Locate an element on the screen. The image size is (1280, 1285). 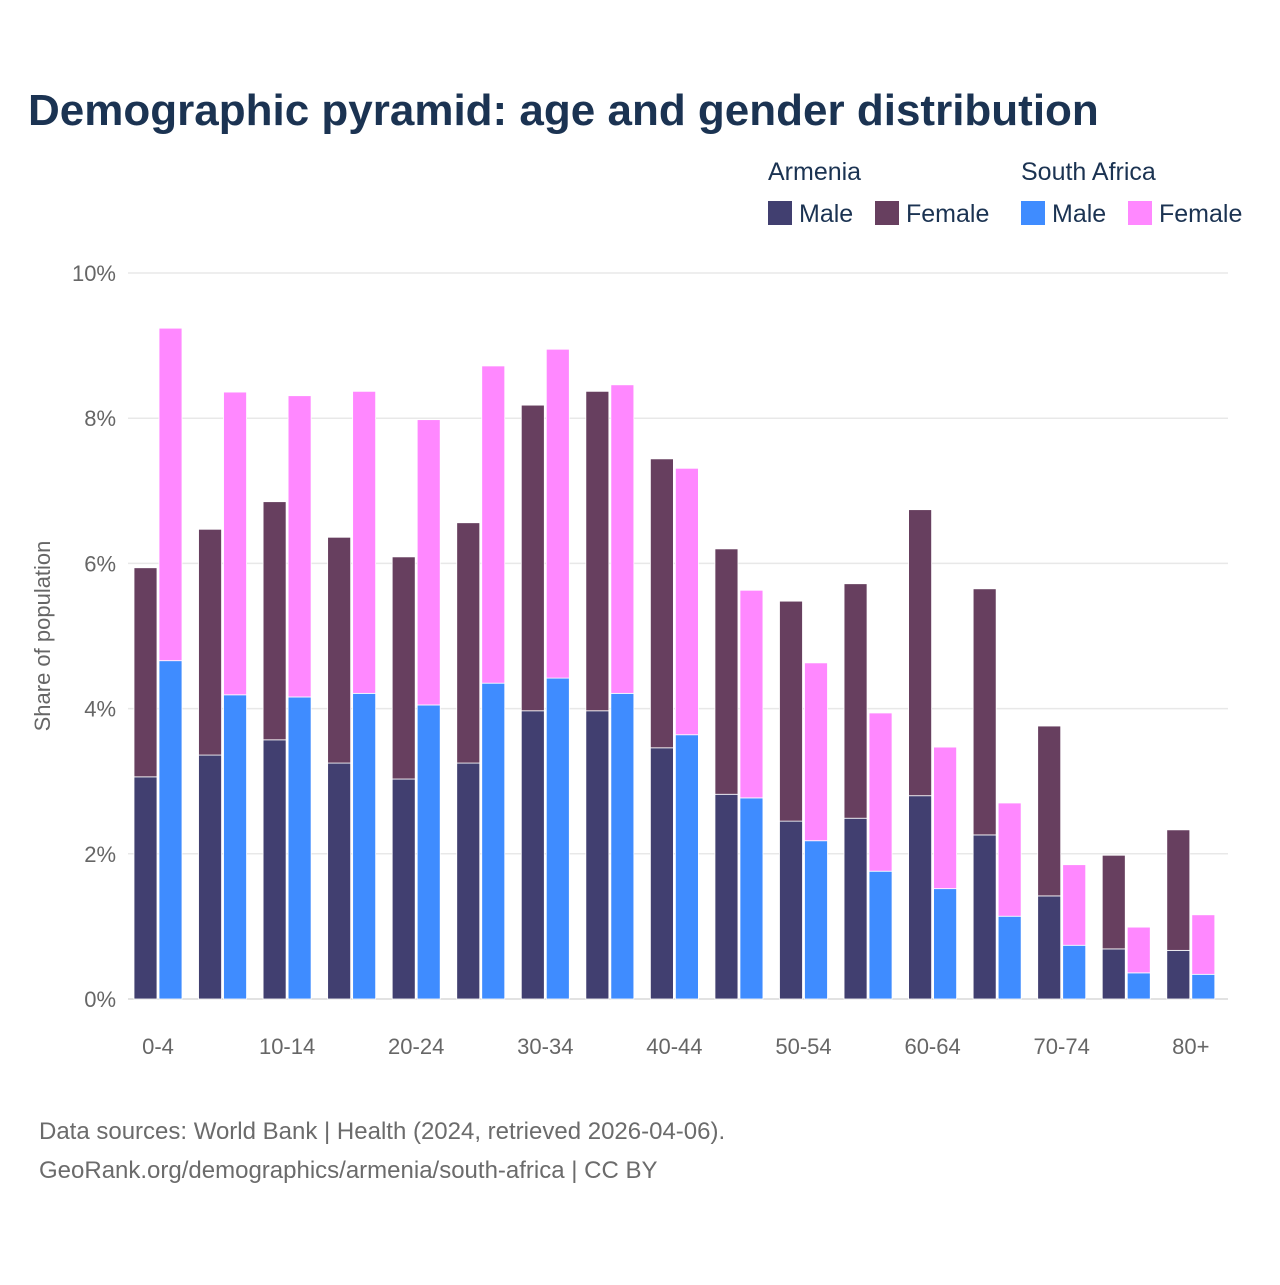
y-axis-ticks: 0% 2% 4% 6% 8% 10% is located at coordinates (94, 636).